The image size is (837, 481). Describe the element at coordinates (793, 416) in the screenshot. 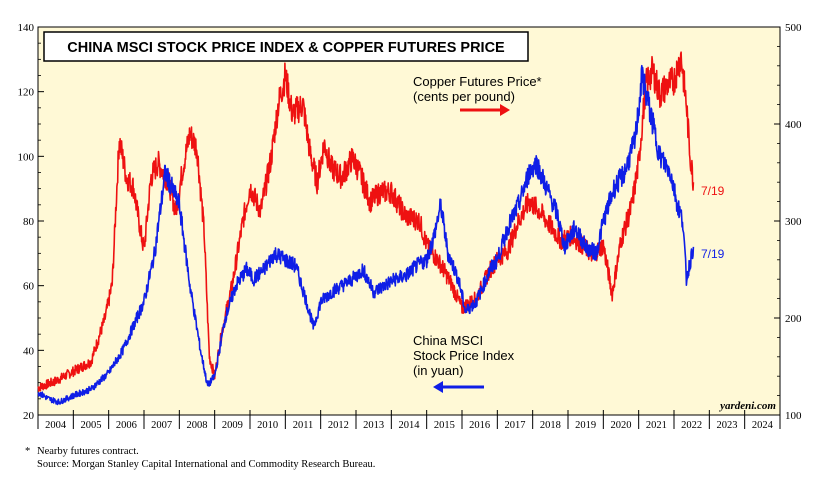

I see `right-tick-label: 100` at that location.